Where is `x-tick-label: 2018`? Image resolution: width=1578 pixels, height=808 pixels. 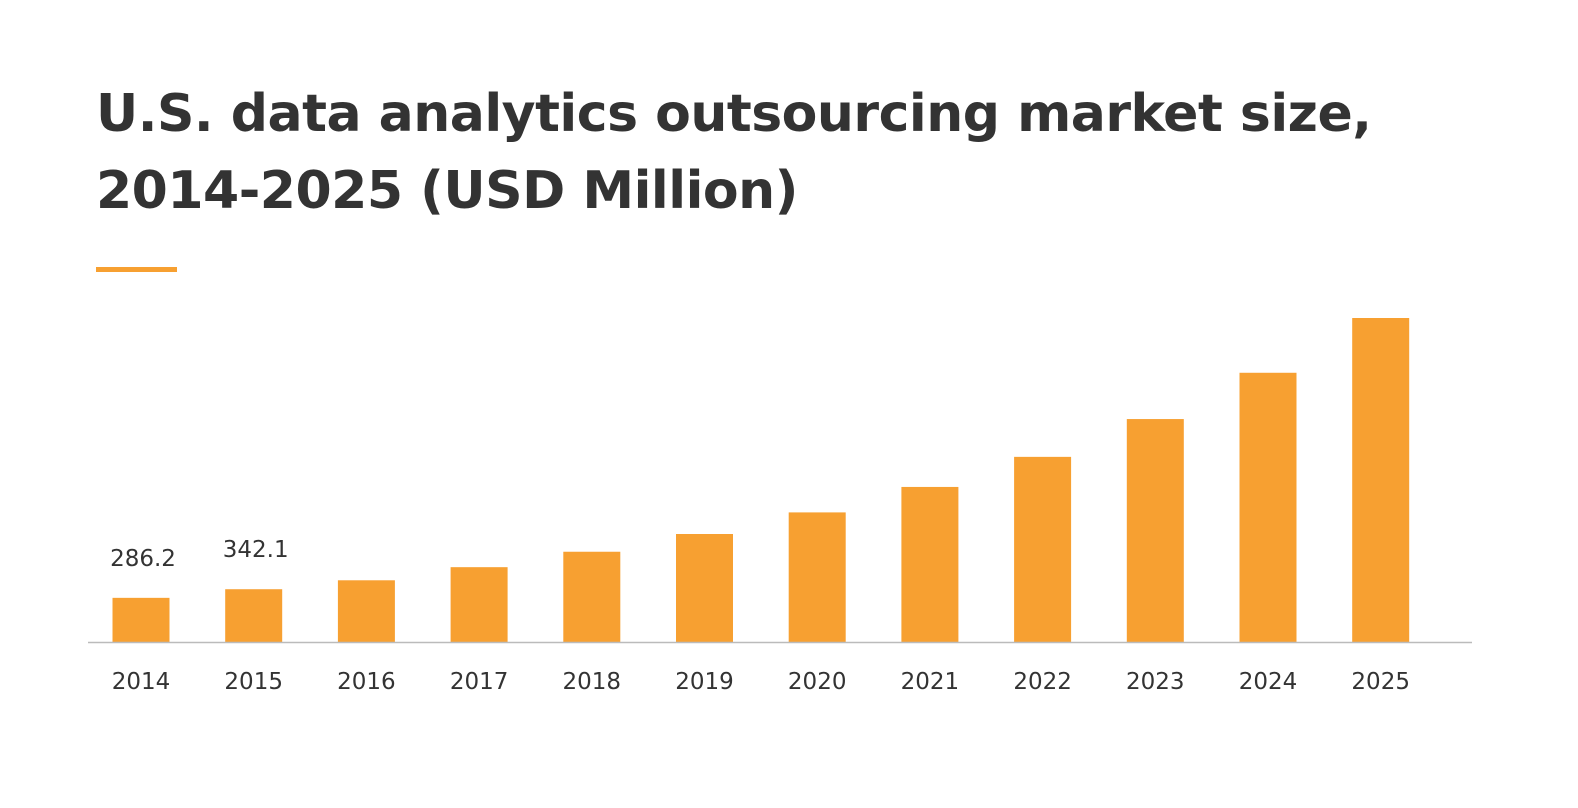 x-tick-label: 2018 is located at coordinates (592, 682).